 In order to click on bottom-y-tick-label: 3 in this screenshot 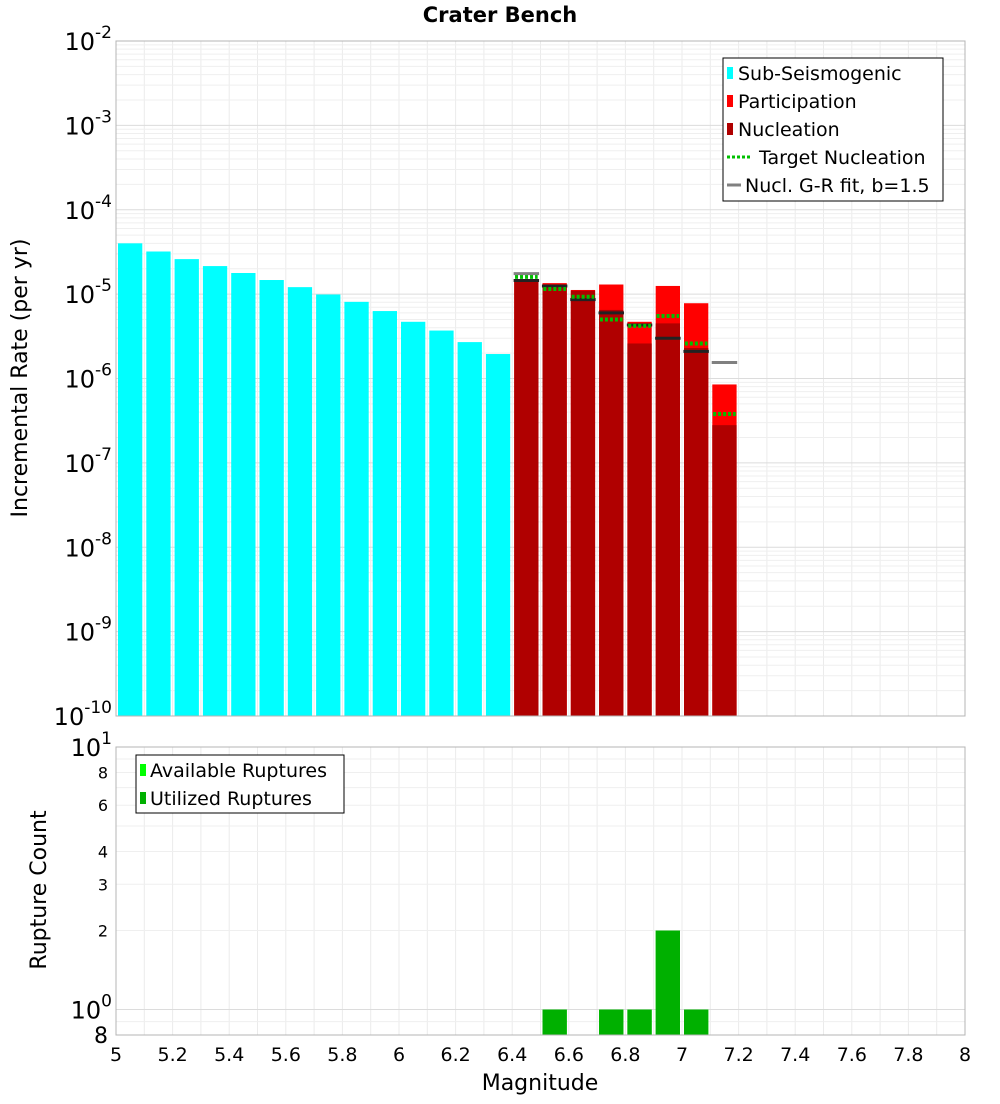, I will do `click(103, 884)`.